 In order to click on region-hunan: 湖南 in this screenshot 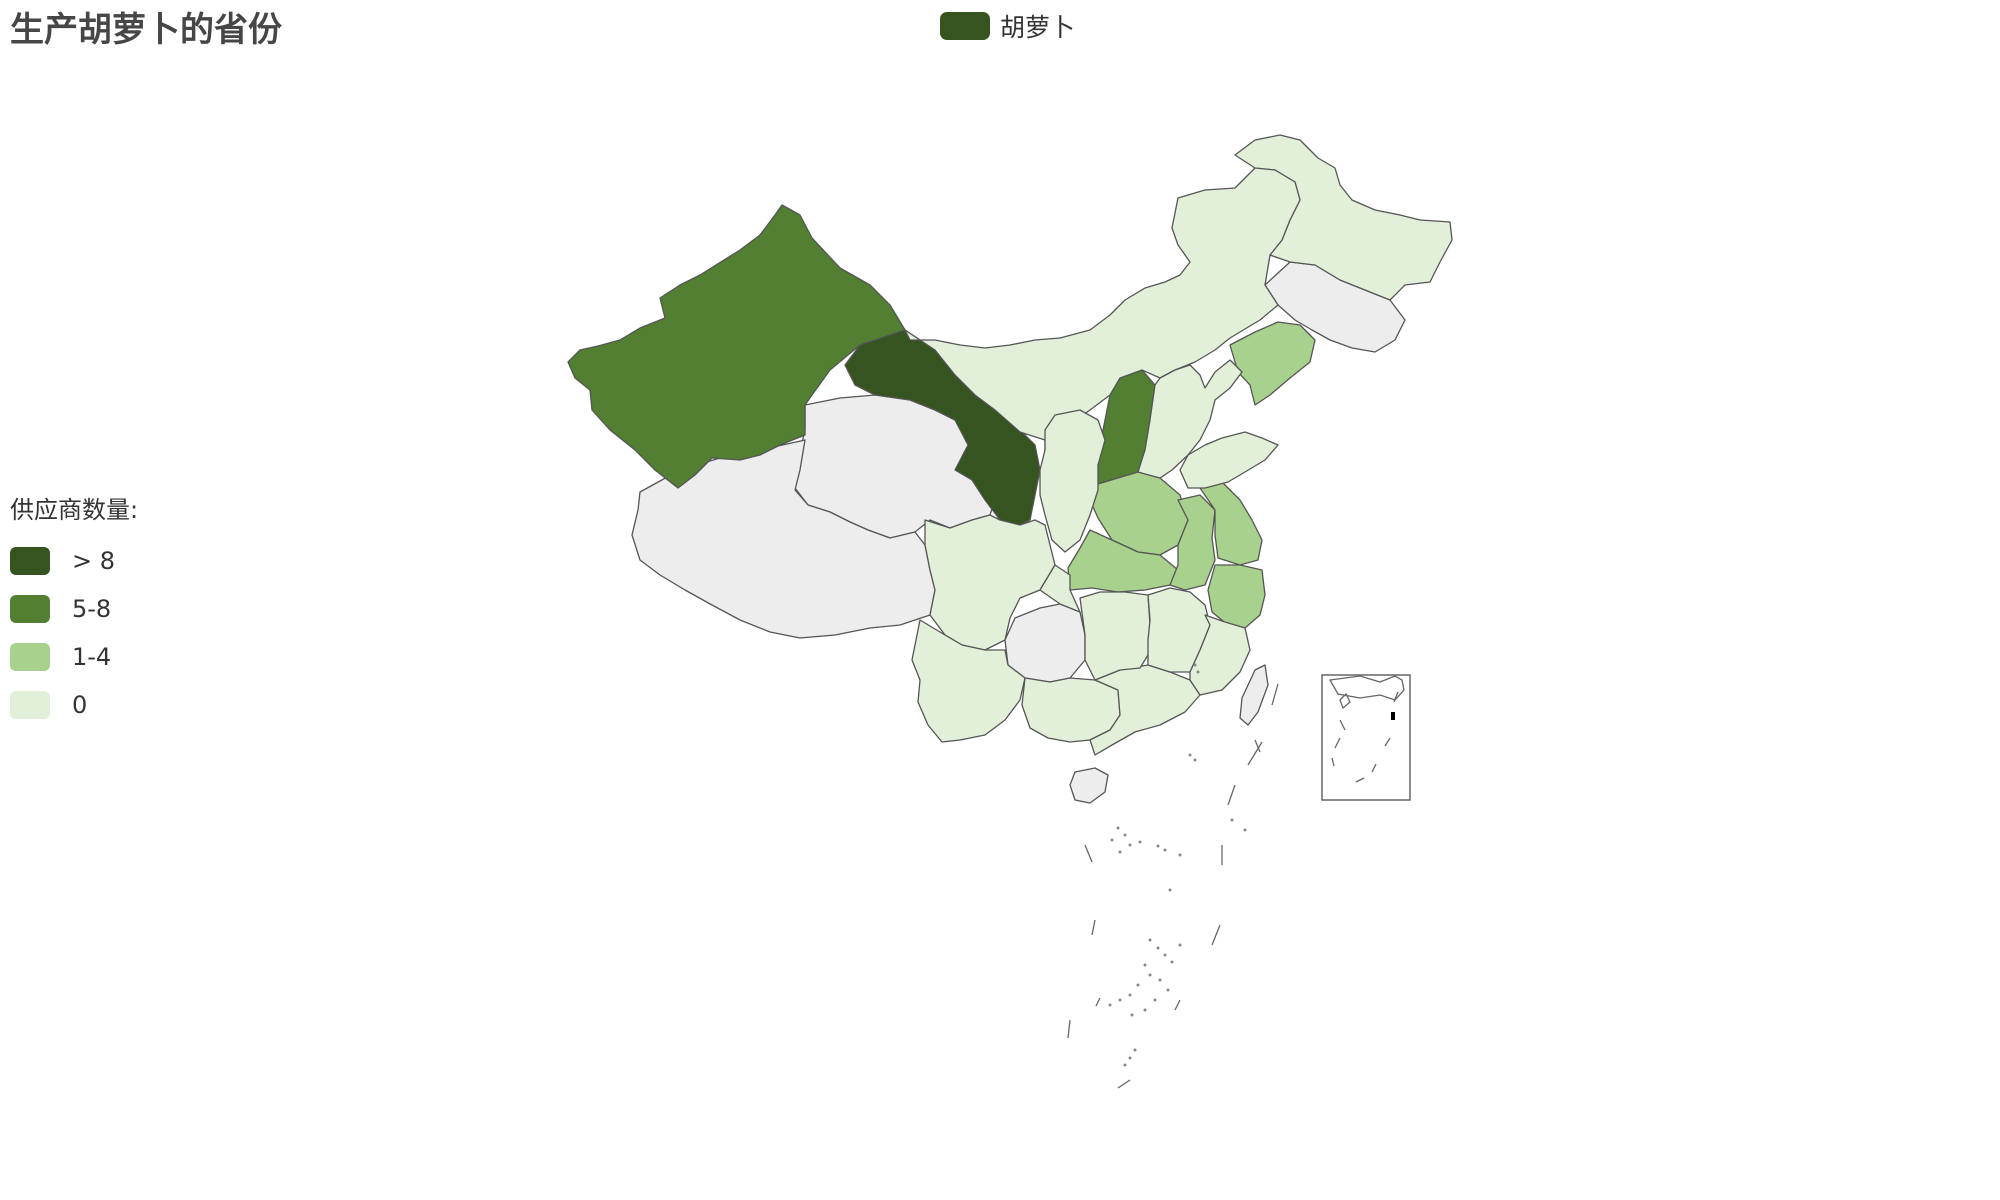, I will do `click(1115, 636)`.